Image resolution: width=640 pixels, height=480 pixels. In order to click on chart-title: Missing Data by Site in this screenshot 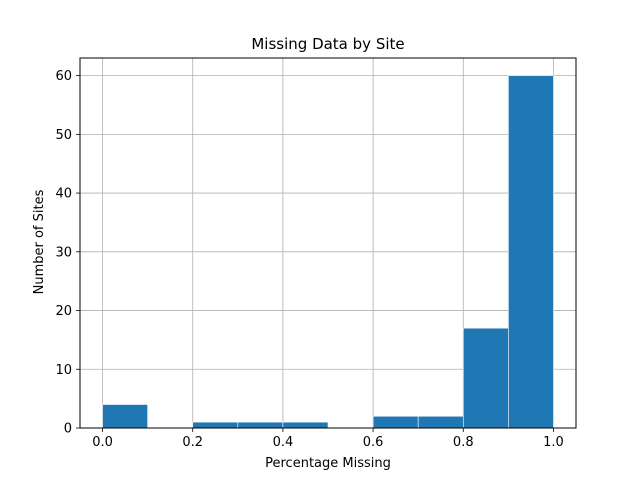, I will do `click(327, 44)`.